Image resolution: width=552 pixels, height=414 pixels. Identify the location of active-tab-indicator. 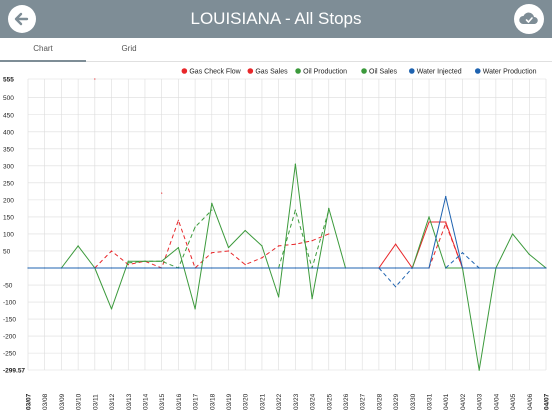
(43, 61).